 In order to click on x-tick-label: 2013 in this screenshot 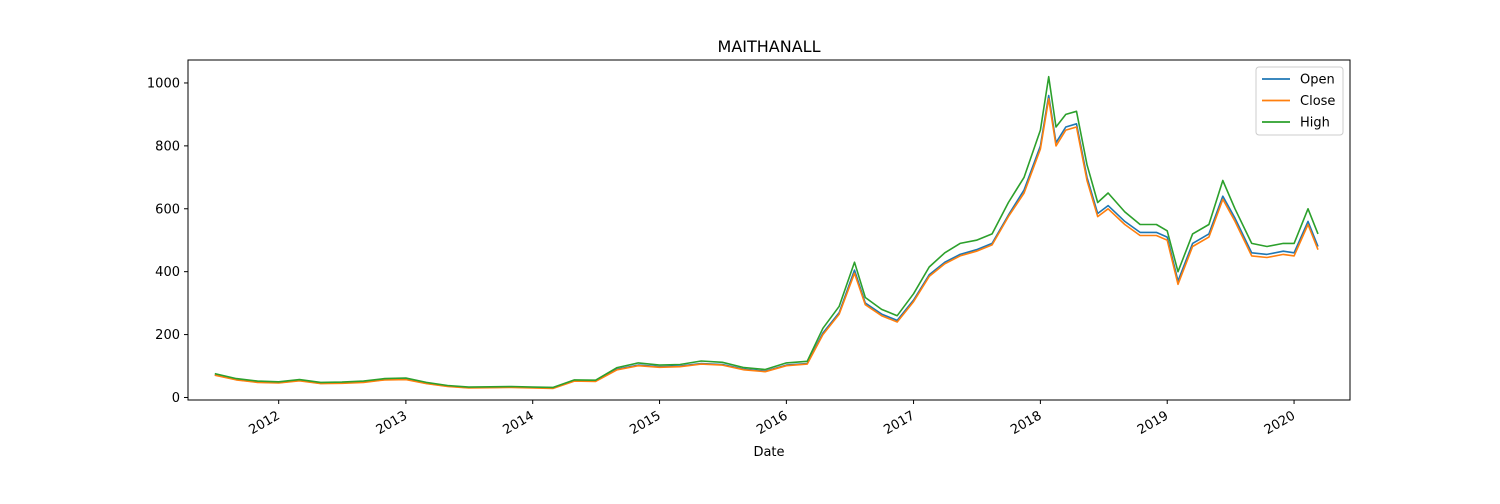, I will do `click(392, 423)`.